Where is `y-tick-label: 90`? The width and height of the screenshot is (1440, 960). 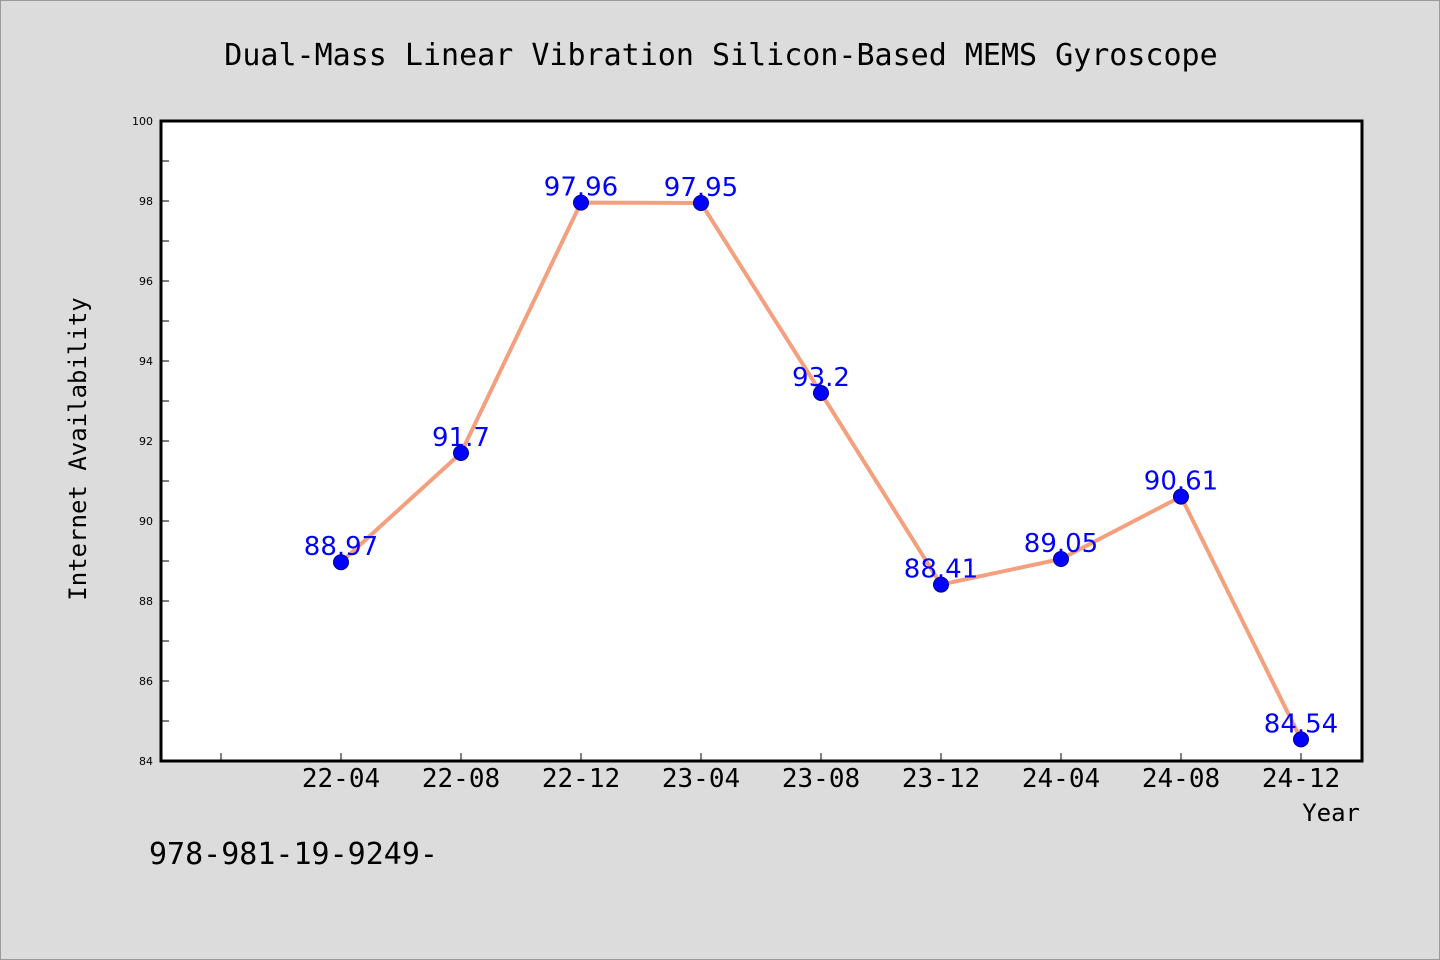 y-tick-label: 90 is located at coordinates (146, 521).